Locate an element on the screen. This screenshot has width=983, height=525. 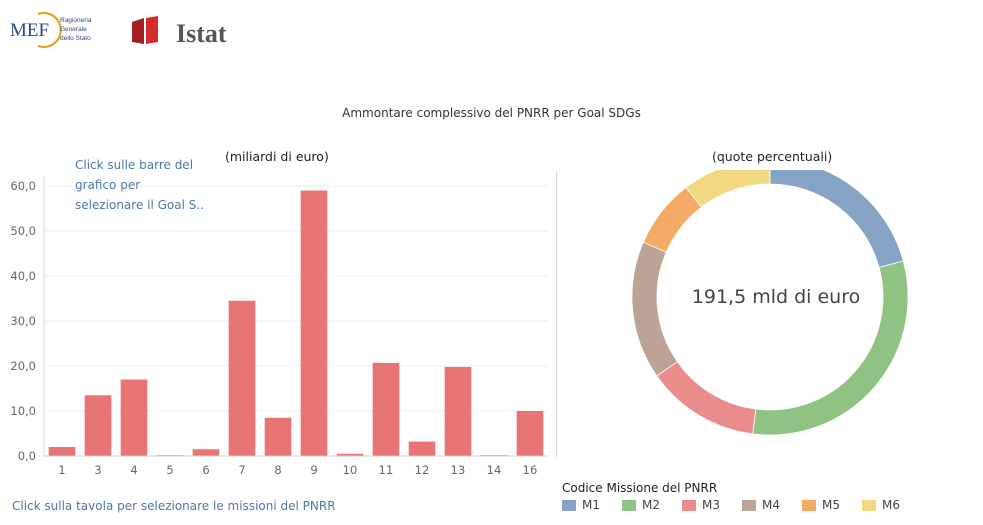
legend-swatch-m4 is located at coordinates (749, 505).